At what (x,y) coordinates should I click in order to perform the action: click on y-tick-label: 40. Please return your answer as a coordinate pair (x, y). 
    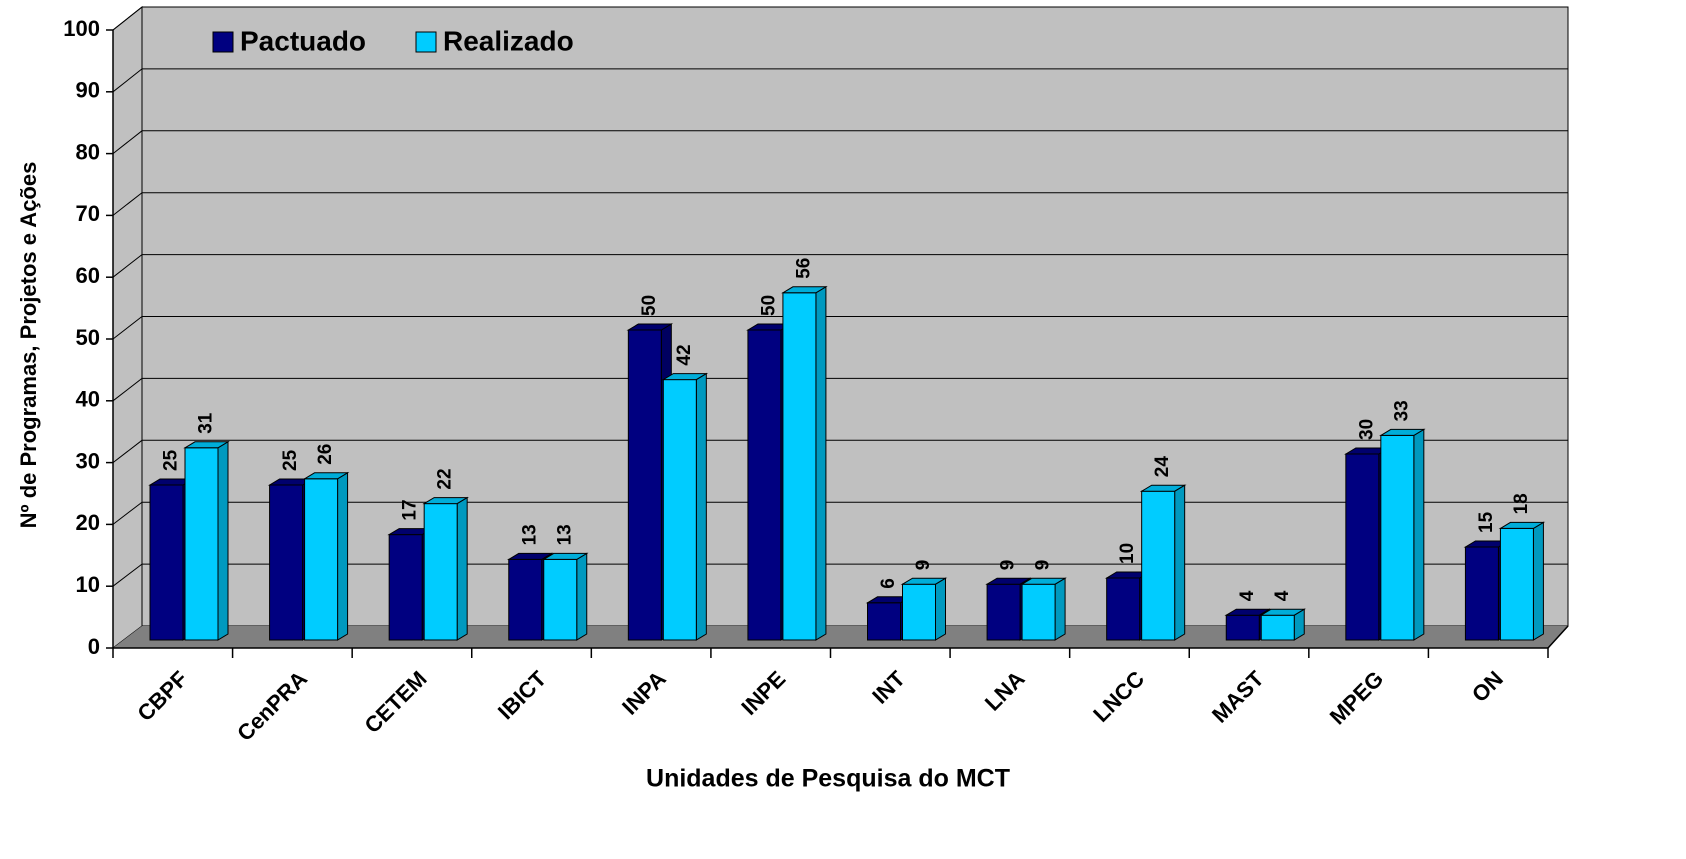
    Looking at the image, I should click on (88, 399).